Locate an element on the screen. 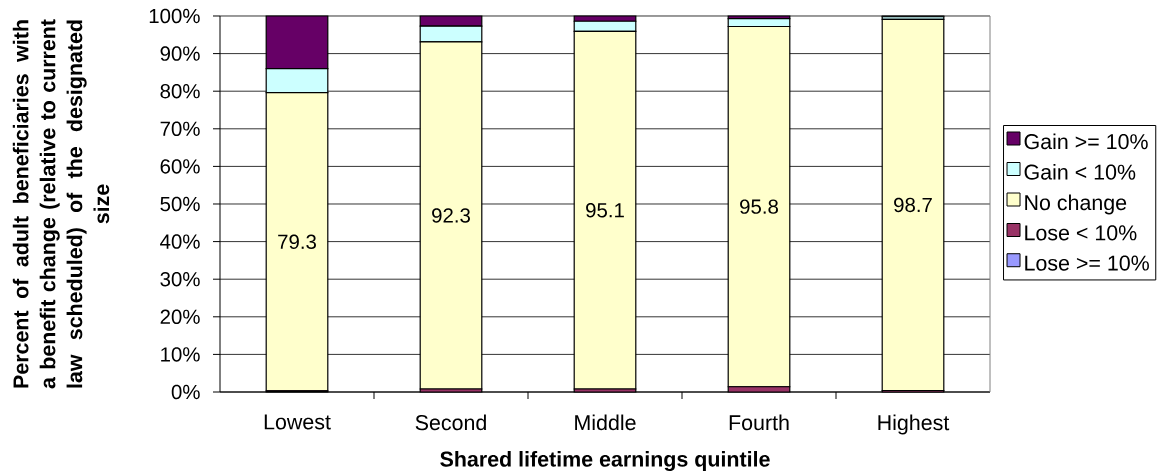 This screenshot has width=1160, height=476. data-label: 92.3 is located at coordinates (451, 215).